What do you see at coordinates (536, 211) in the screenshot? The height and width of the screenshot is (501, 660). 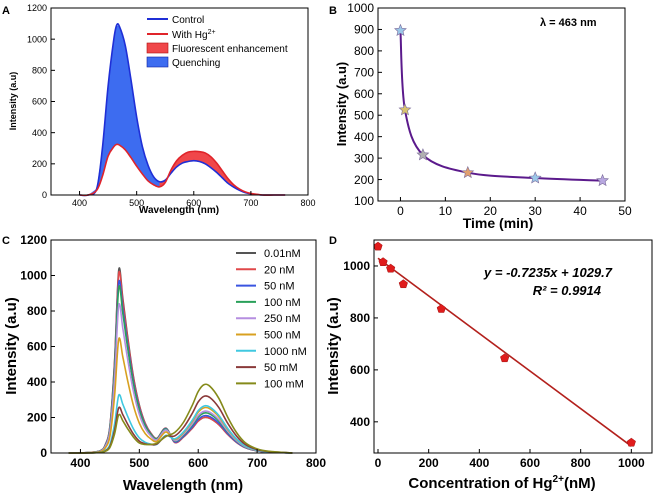 I see `panel-b-xtick-label-3: 30` at bounding box center [536, 211].